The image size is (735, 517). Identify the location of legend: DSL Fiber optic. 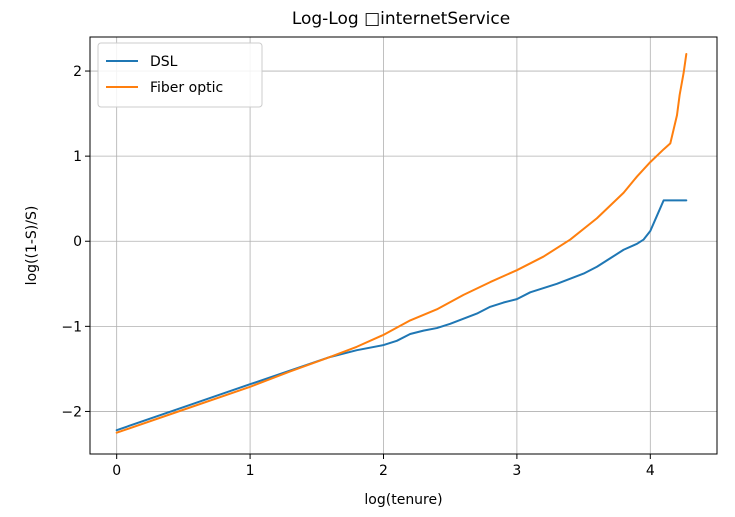
(180, 75).